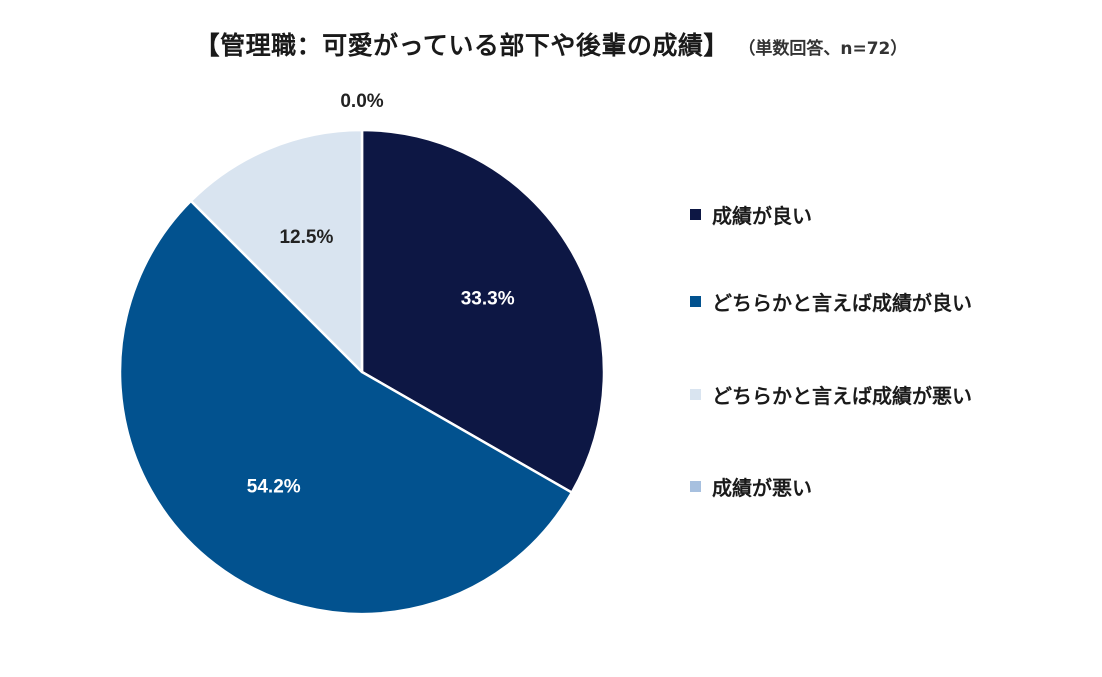 This screenshot has height=677, width=1102. I want to click on legend-item-somewhat-good: どちらかと言えば成績が良い, so click(831, 301).